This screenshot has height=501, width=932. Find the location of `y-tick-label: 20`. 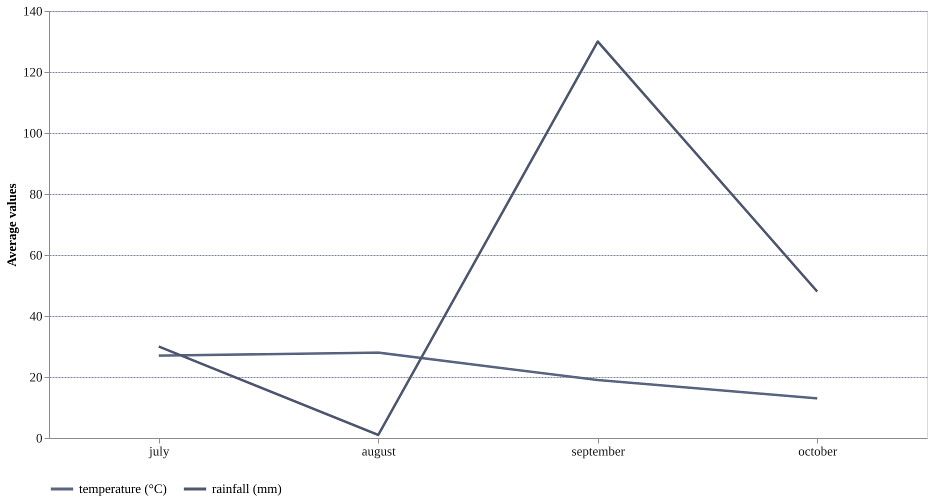

y-tick-label: 20 is located at coordinates (36, 377).